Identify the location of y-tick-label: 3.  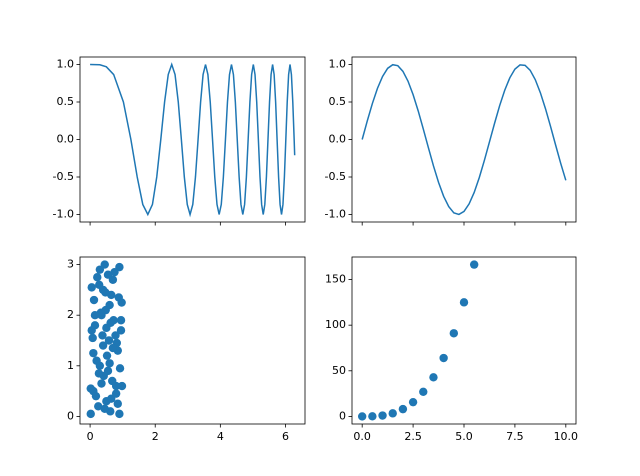
(70, 264).